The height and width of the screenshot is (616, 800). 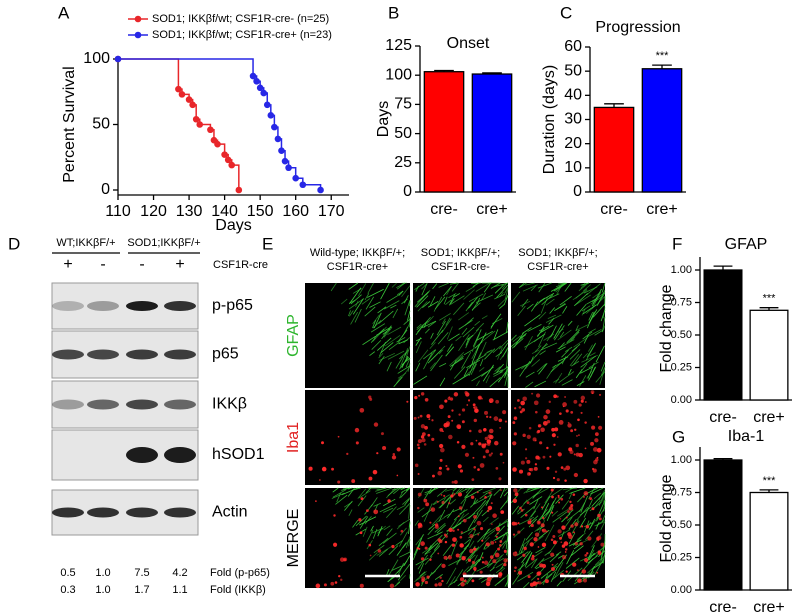 I want to click on panel-letter: E, so click(x=267, y=243).